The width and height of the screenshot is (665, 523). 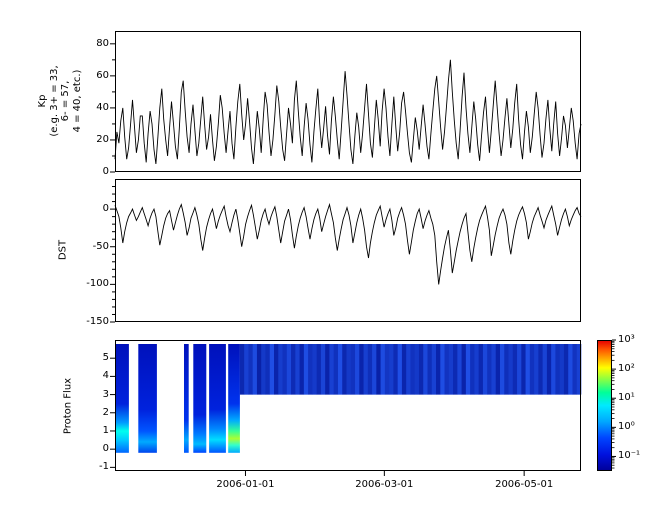 What do you see at coordinates (629, 456) in the screenshot?
I see `colorbar-tick-label: 10⁻¹` at bounding box center [629, 456].